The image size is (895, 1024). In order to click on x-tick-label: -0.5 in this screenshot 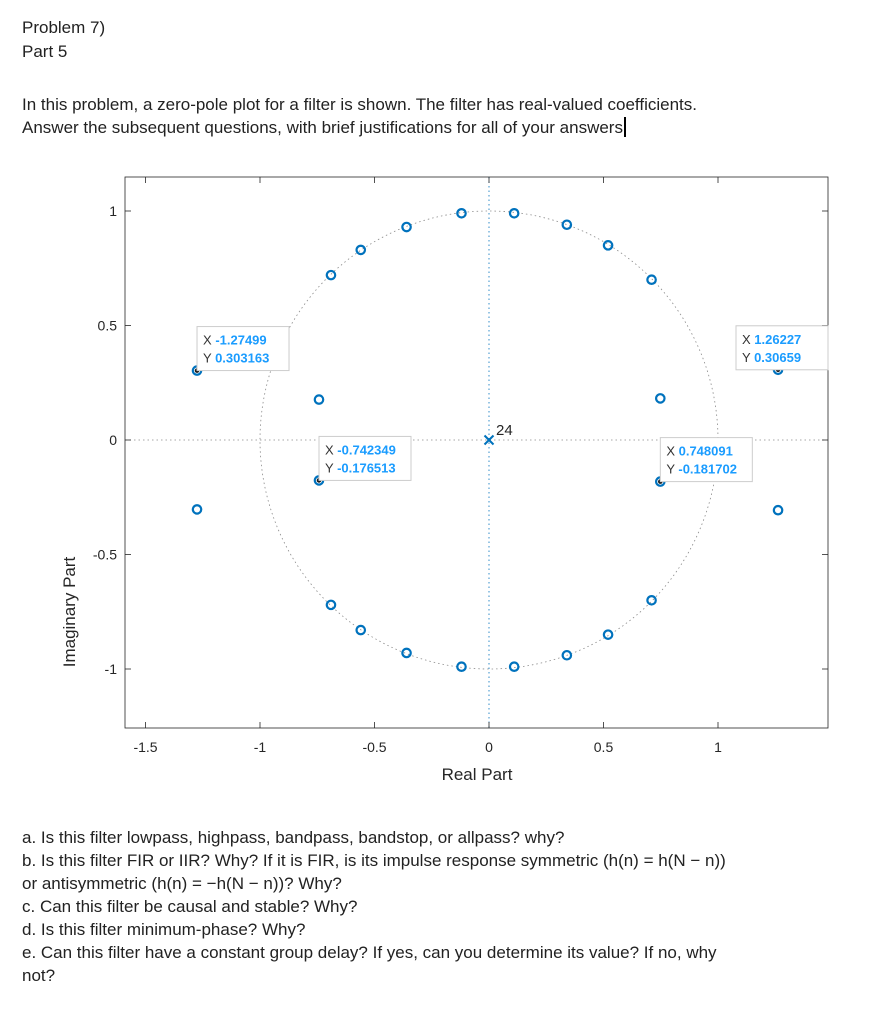, I will do `click(374, 747)`.